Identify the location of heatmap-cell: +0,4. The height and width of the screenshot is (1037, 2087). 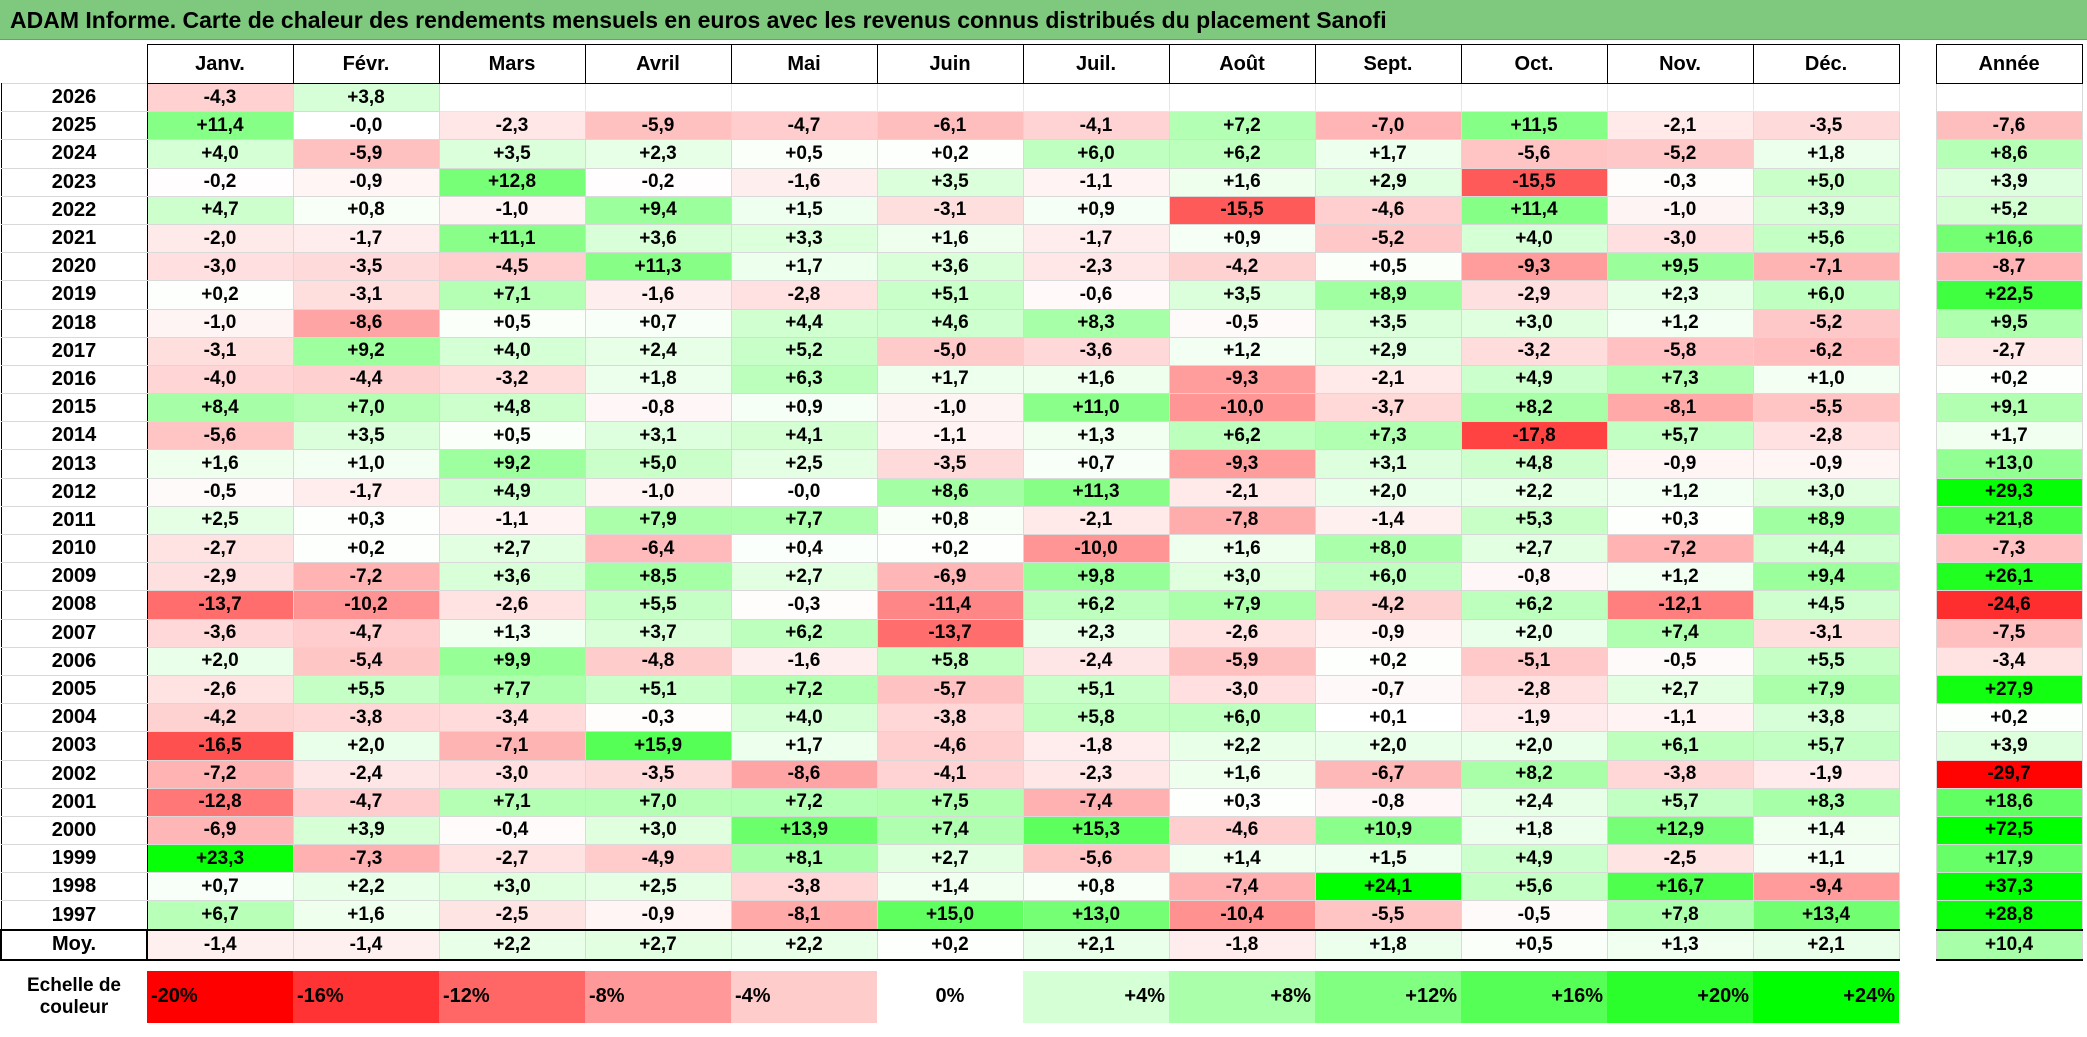
(804, 548).